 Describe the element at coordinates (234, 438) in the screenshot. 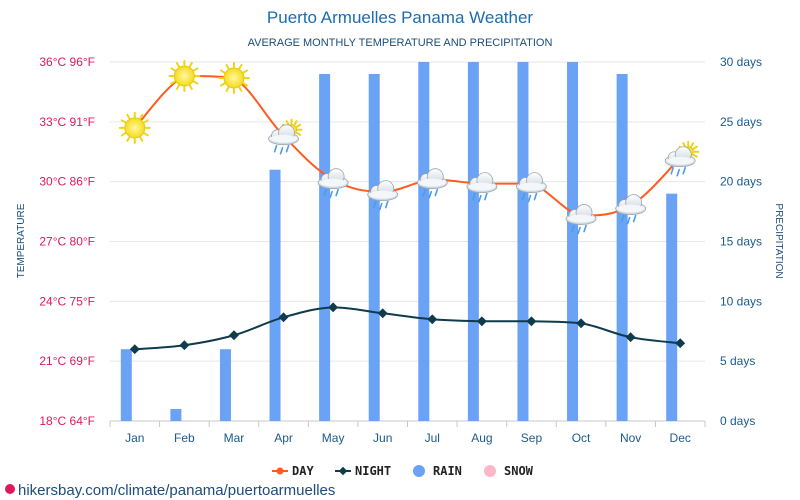

I see `x-tick-label: Mar` at that location.